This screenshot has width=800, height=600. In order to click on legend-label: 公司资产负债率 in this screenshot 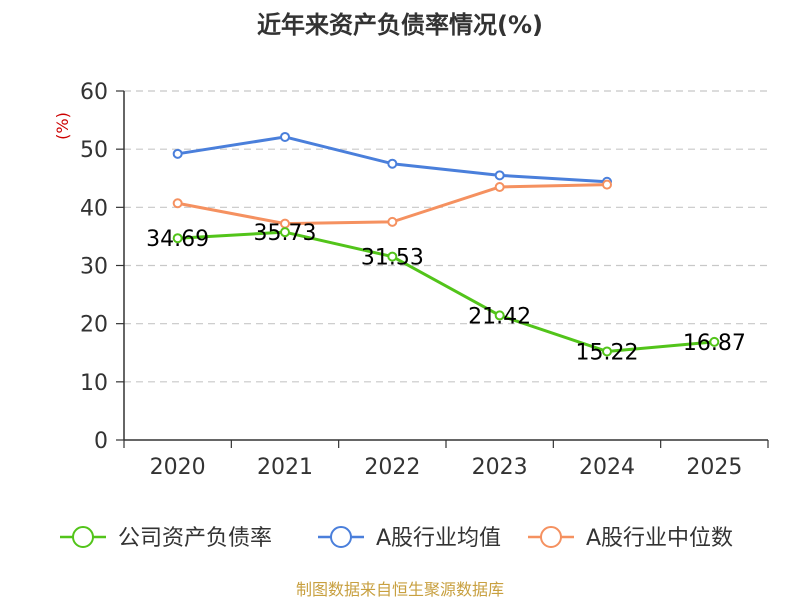, I will do `click(195, 538)`.